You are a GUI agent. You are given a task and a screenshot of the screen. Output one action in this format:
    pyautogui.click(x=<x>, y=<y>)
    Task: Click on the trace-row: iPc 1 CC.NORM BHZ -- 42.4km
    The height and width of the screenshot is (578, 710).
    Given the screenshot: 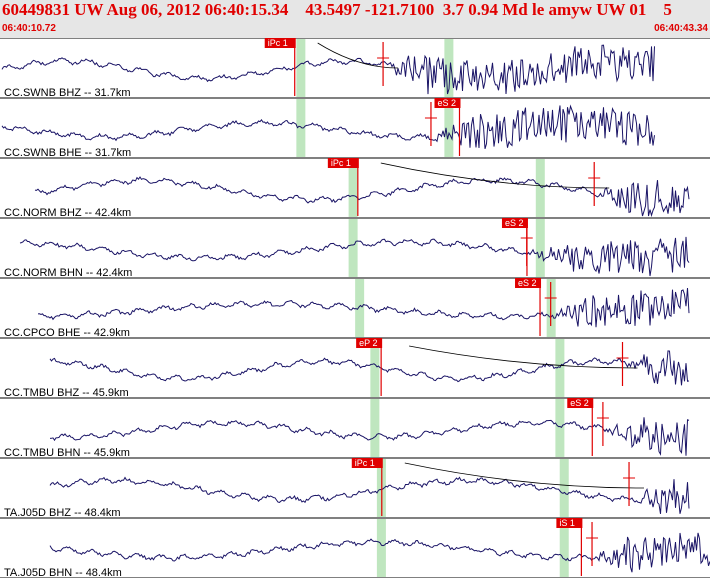 What is the action you would take?
    pyautogui.click(x=347, y=188)
    